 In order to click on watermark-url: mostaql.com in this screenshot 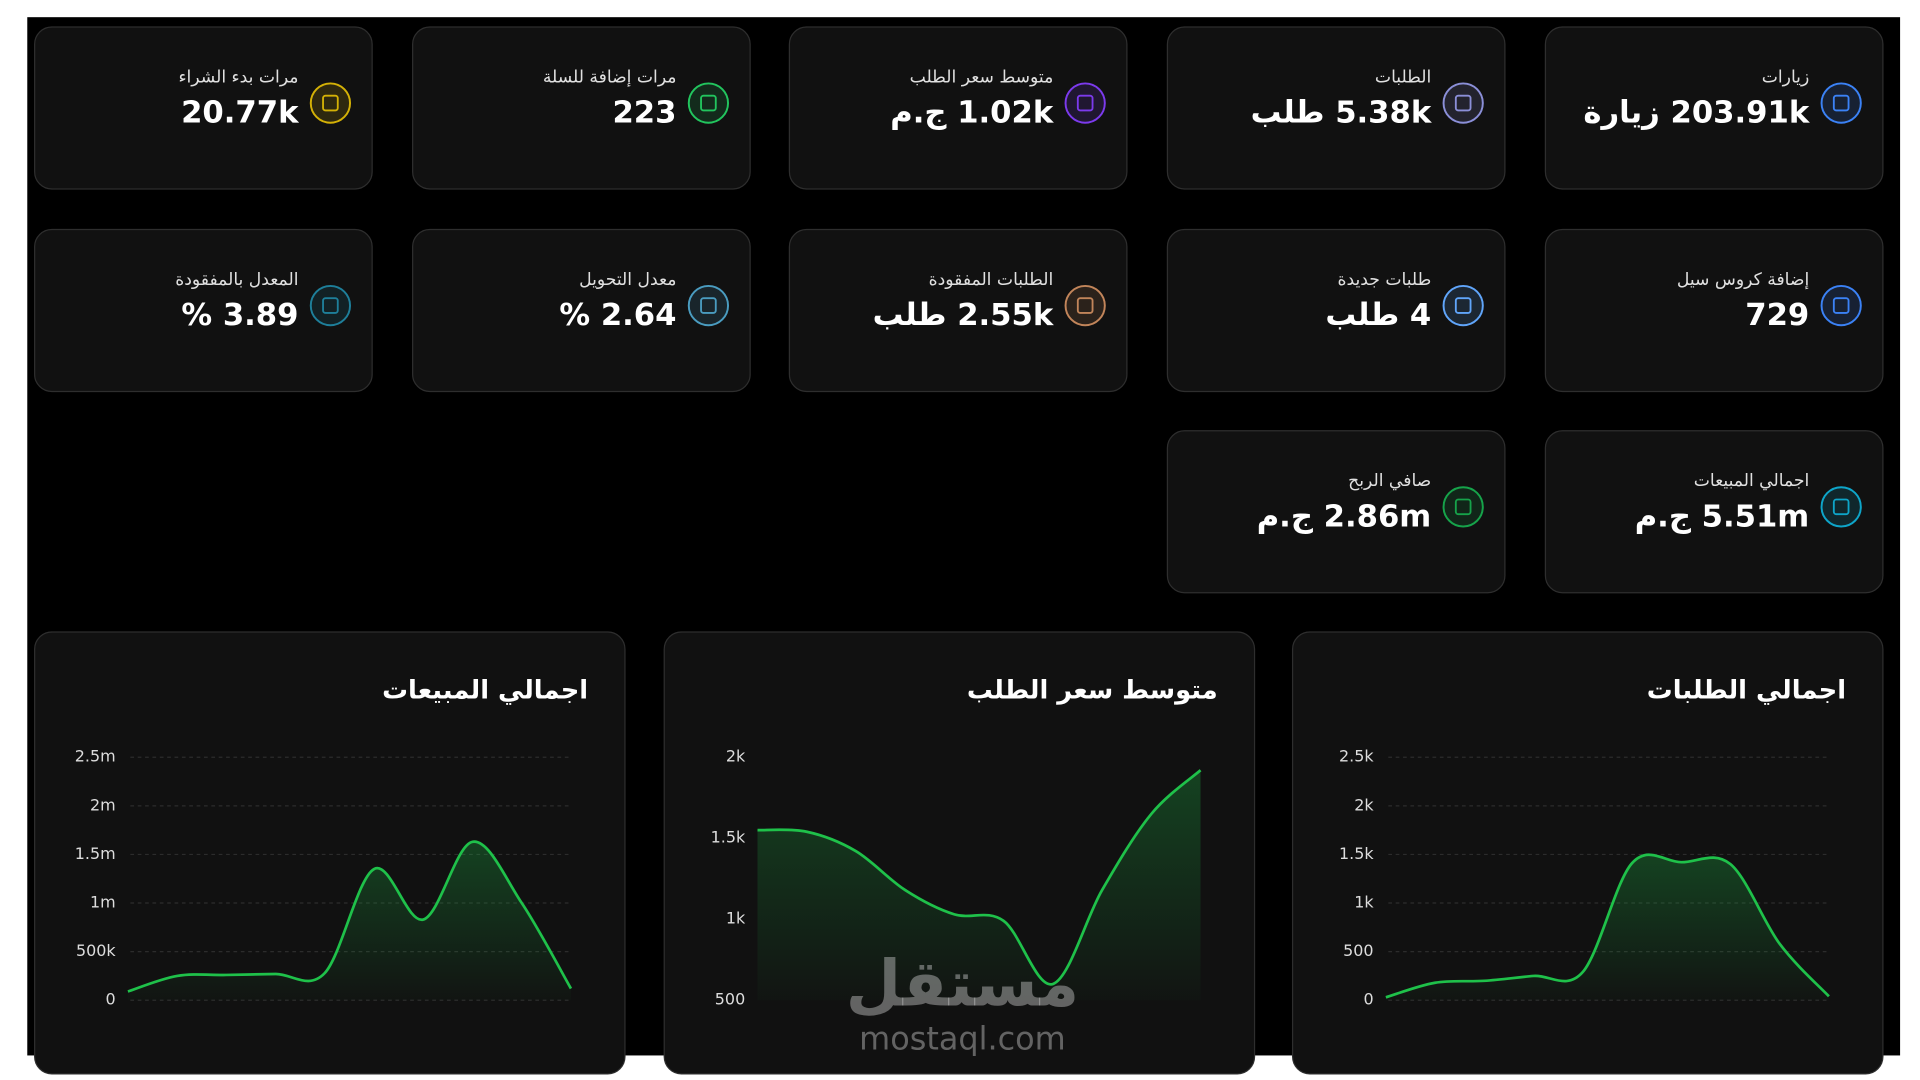, I will do `click(962, 1039)`.